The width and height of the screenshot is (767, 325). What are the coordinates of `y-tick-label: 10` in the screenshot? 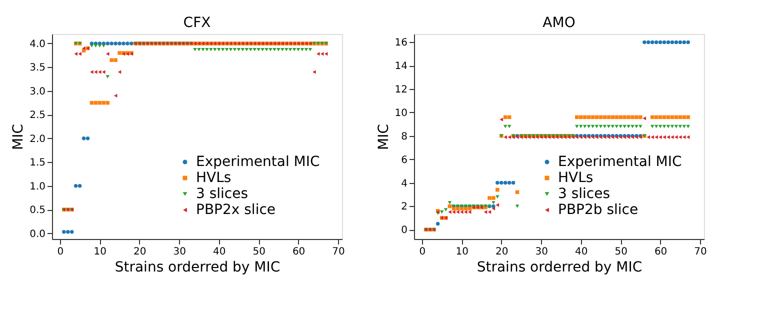 It's located at (401, 113).